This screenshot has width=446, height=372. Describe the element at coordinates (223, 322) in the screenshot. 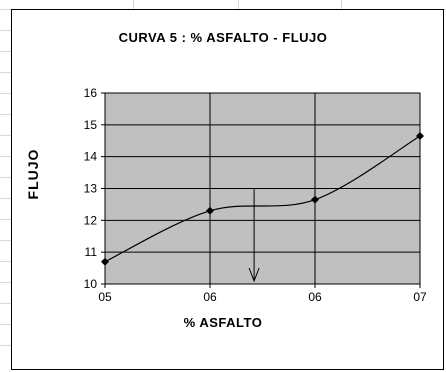

I see `x-axis-label: % ASFALTO` at that location.